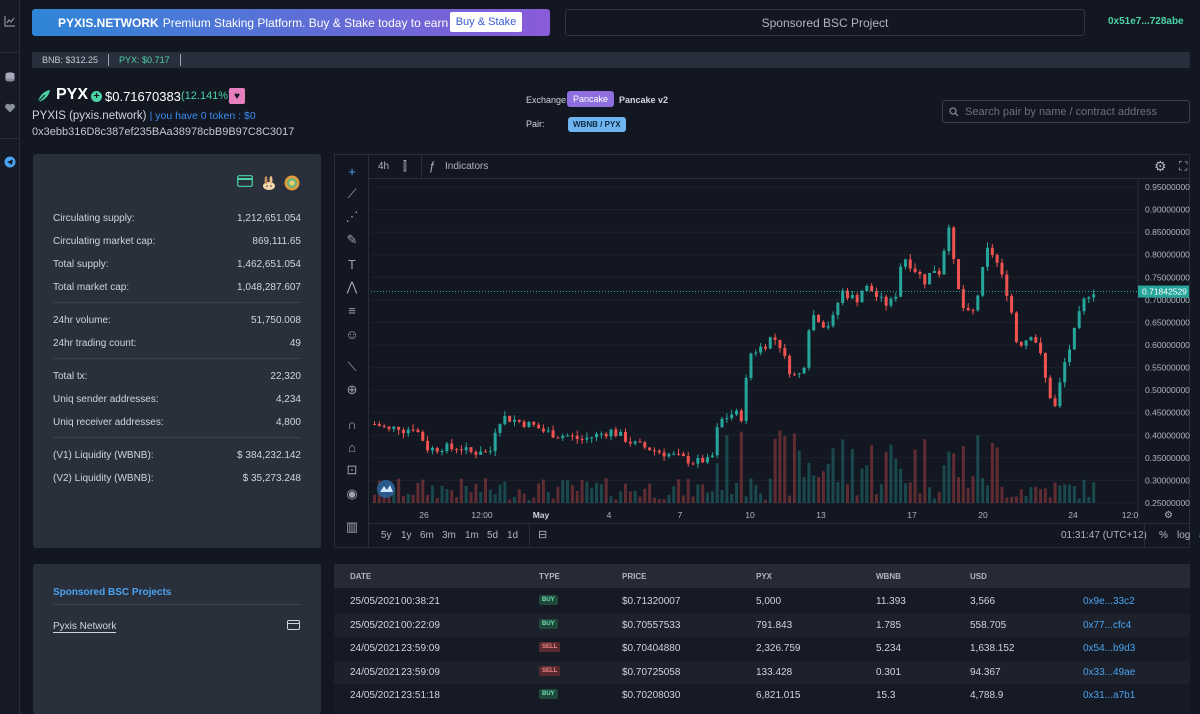 This screenshot has height=714, width=1200. What do you see at coordinates (421, 167) in the screenshot?
I see `divider` at bounding box center [421, 167].